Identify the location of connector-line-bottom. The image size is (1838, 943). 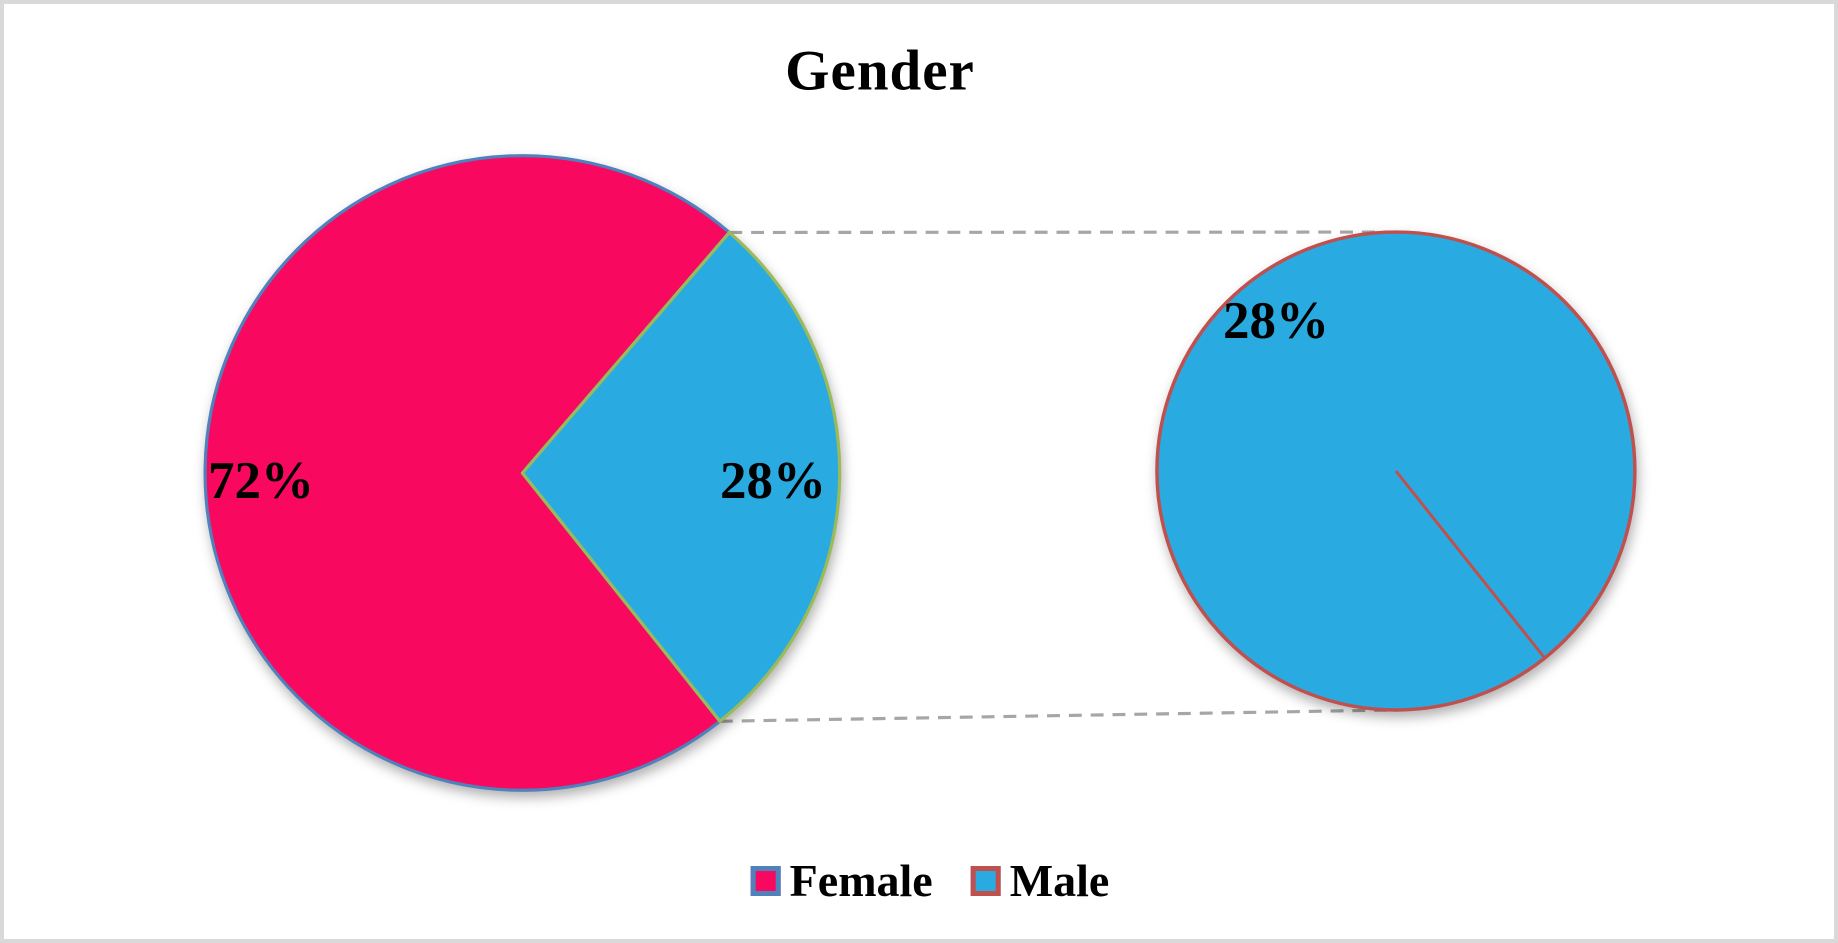
(1057, 715).